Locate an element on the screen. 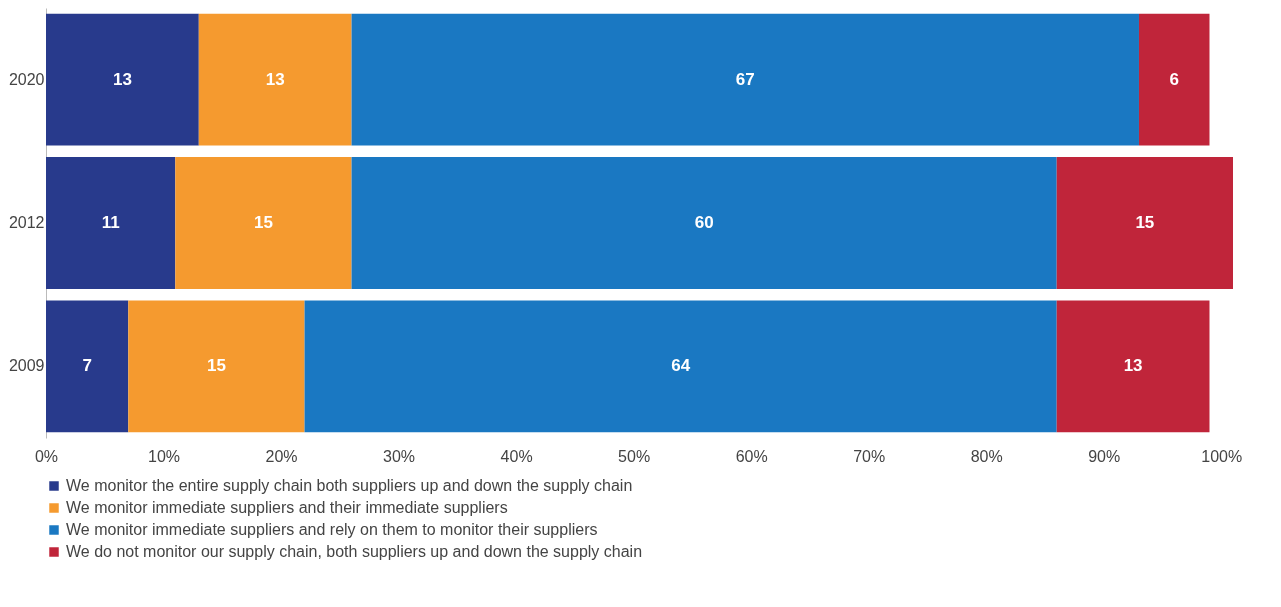  x-tick-label: 70% is located at coordinates (869, 456).